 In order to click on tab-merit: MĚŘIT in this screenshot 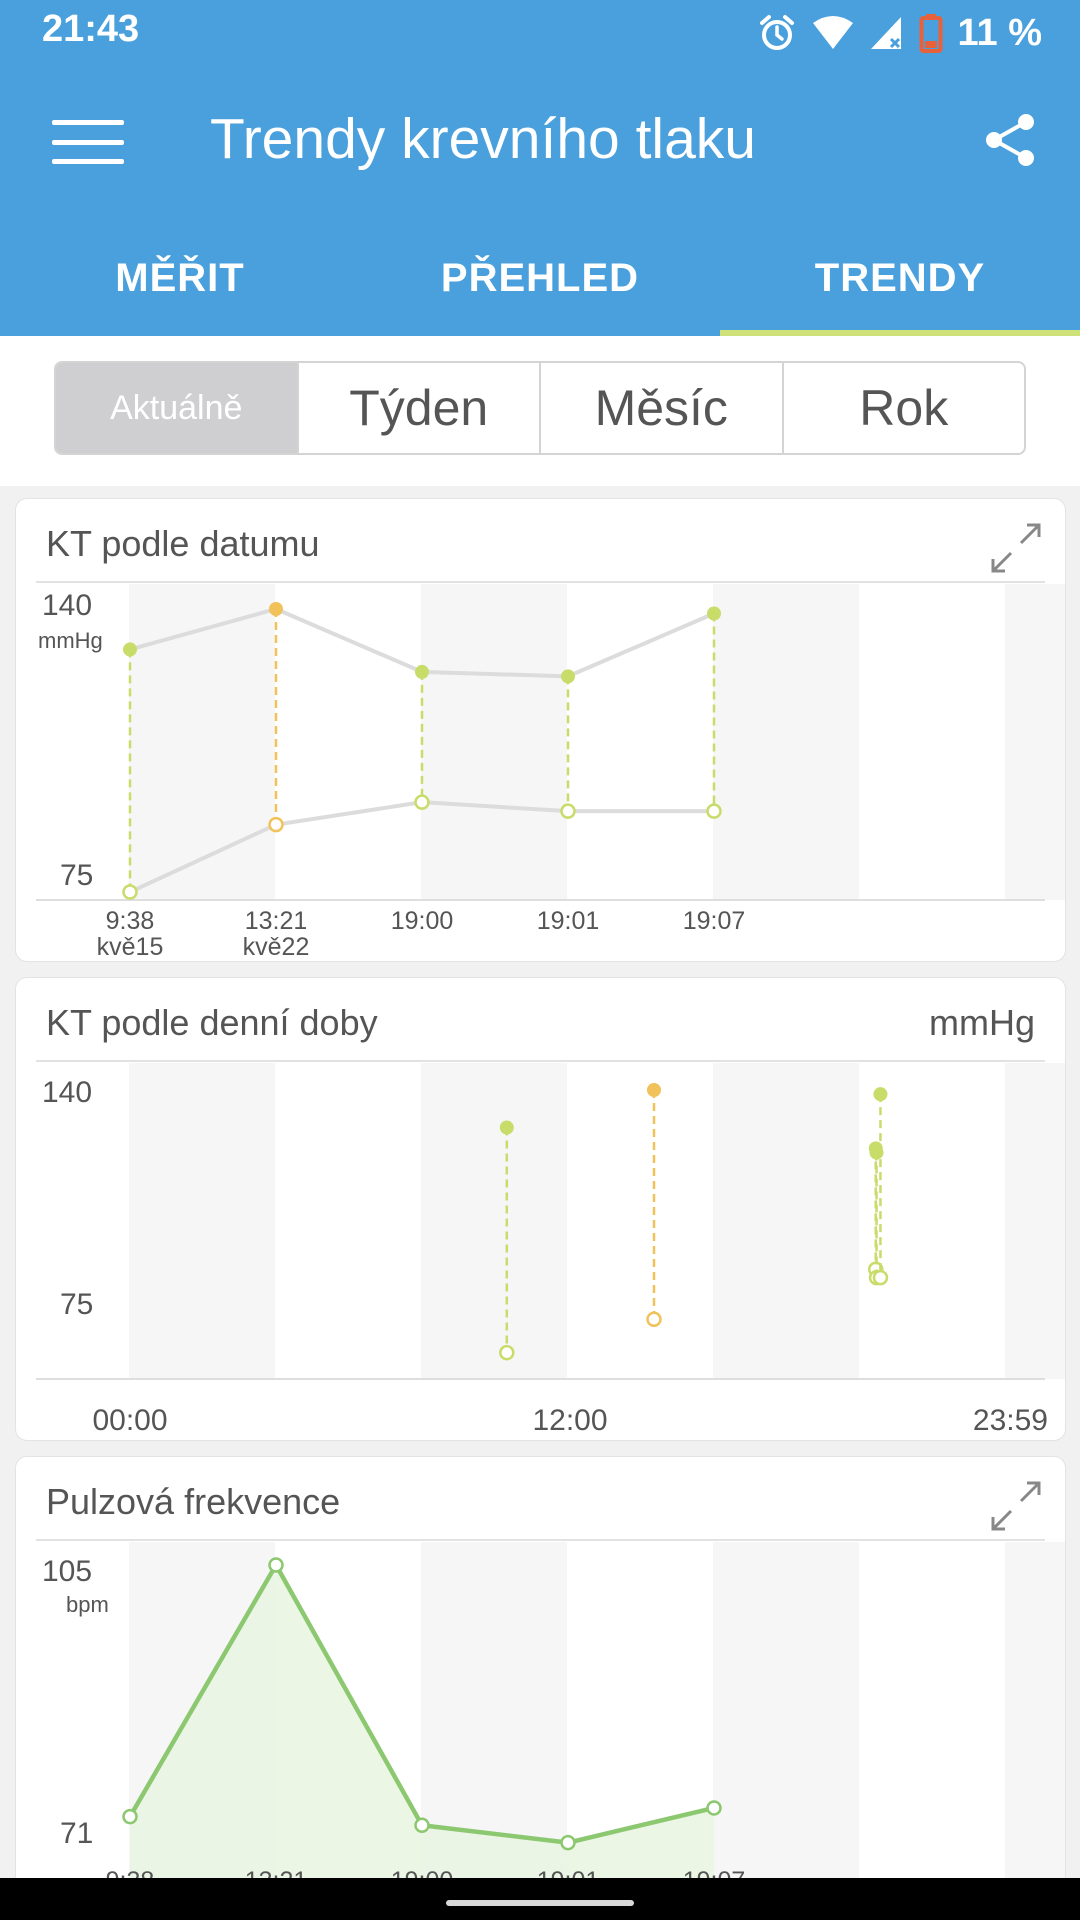, I will do `click(180, 278)`.